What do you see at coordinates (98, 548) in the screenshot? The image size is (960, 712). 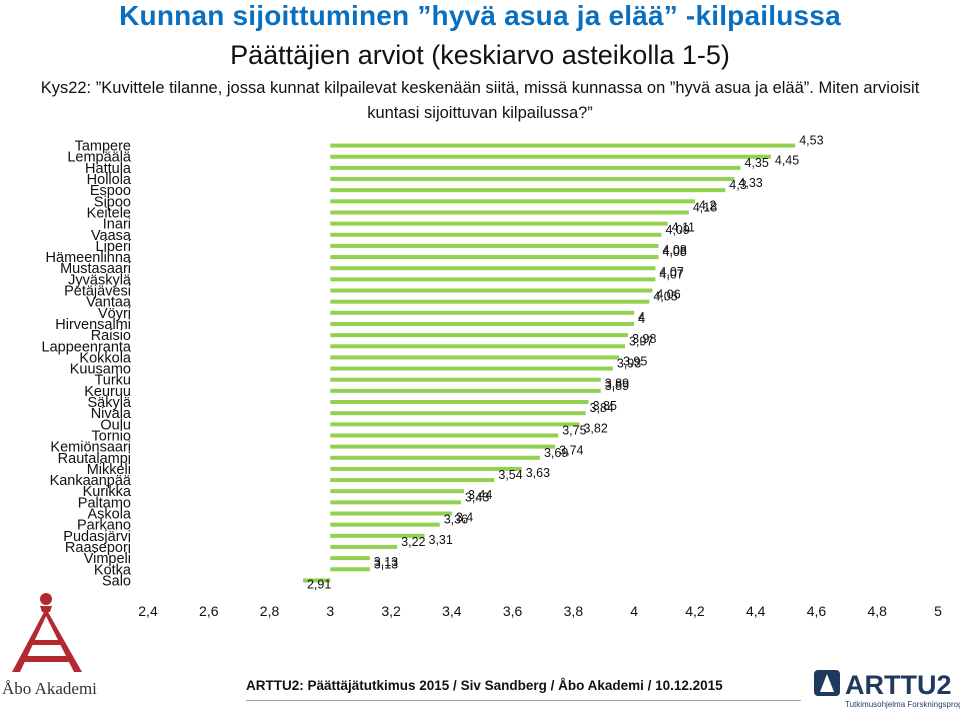 I see `category-label: Raasepori` at bounding box center [98, 548].